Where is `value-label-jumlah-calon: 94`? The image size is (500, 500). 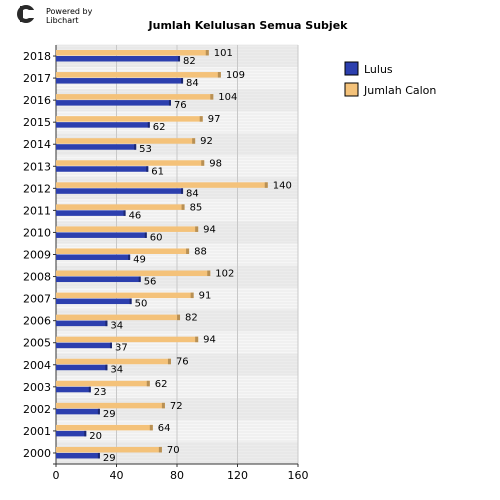
value-label-jumlah-calon: 94 is located at coordinates (209, 340).